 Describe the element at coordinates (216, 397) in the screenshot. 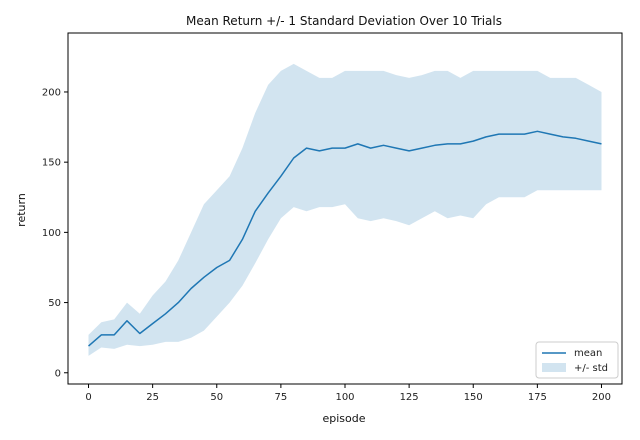

I see `x-tick-label: 50` at that location.